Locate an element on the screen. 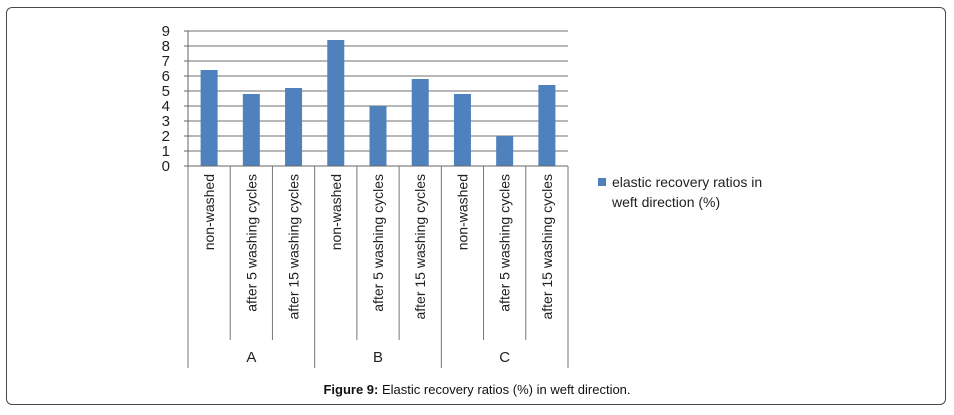 The width and height of the screenshot is (954, 415). group-label: A is located at coordinates (251, 357).